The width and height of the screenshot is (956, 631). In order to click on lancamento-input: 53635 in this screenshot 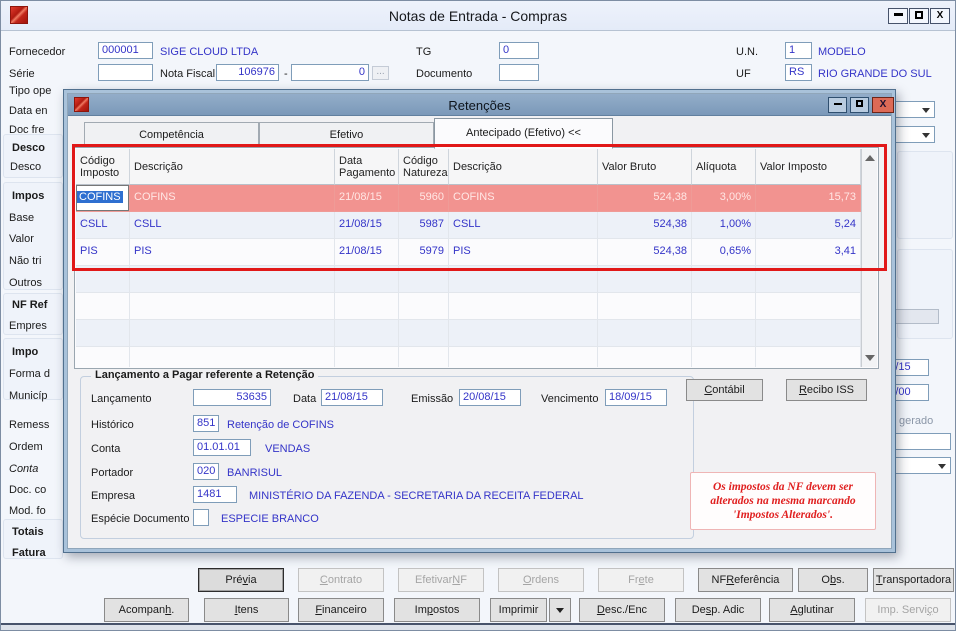, I will do `click(232, 397)`.